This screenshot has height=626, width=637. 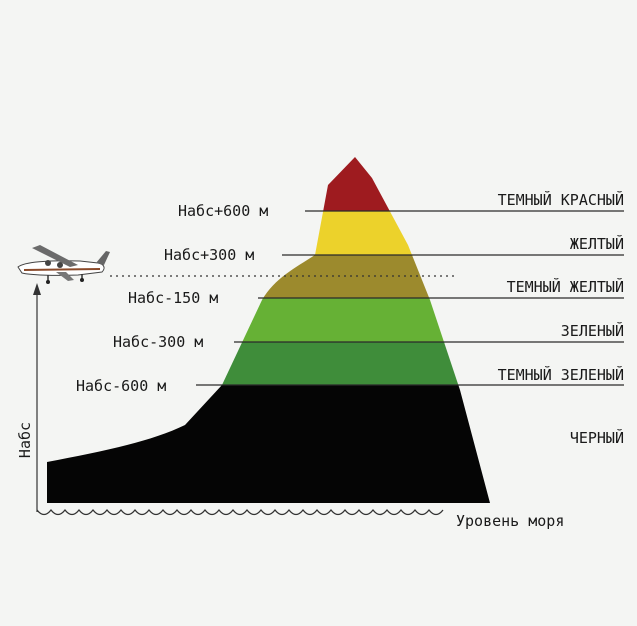 What do you see at coordinates (592, 330) in the screenshot?
I see `zone-label-green: ЗЕЛЕНЫЙ` at bounding box center [592, 330].